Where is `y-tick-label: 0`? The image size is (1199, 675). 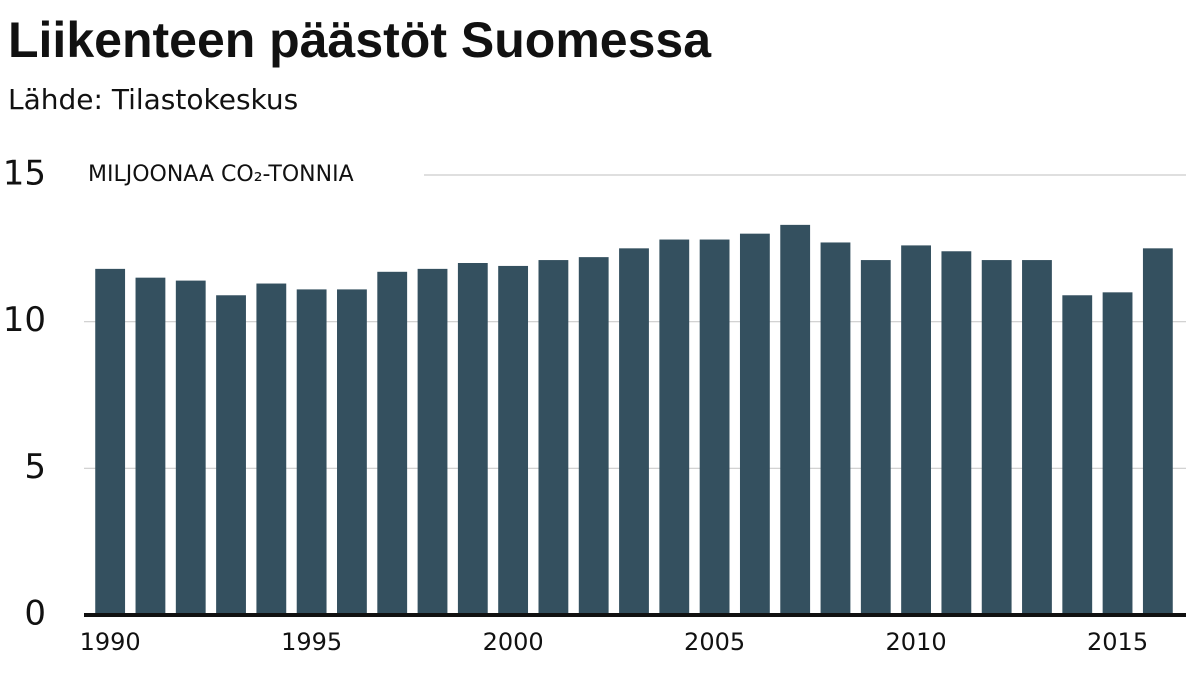 y-tick-label: 0 is located at coordinates (35, 614).